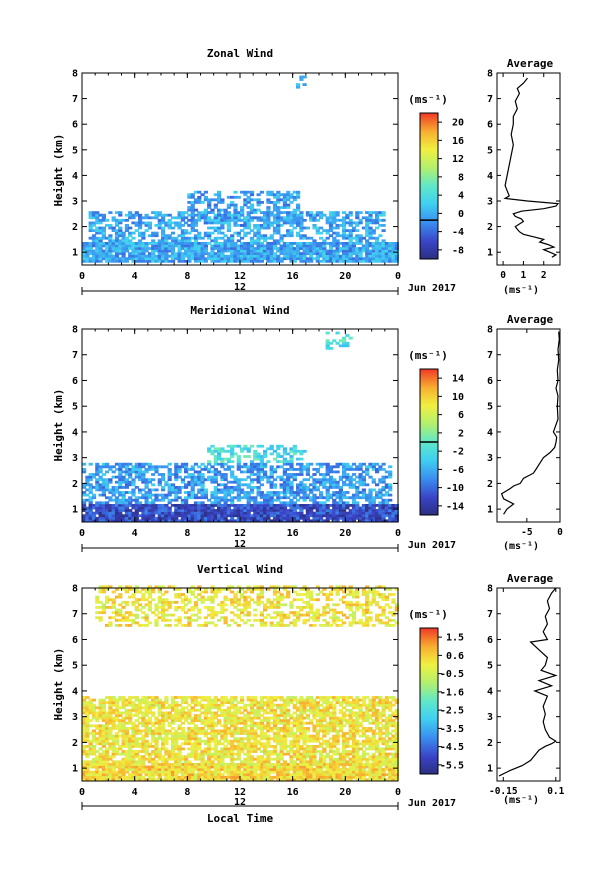  I want to click on avg-x-tick-label: 0, so click(503, 275).